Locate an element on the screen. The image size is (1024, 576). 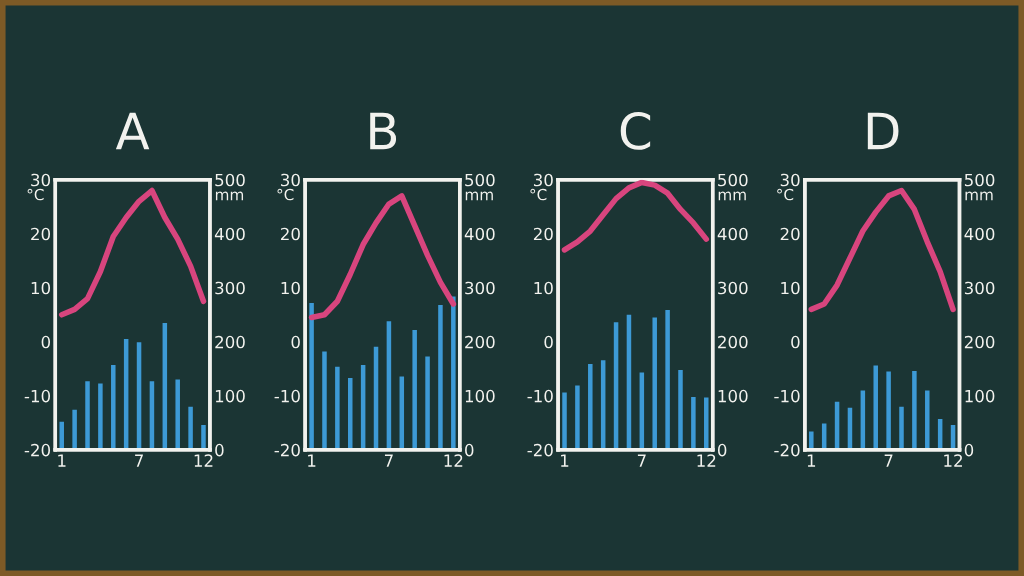
chart-title: A is located at coordinates (132, 131).